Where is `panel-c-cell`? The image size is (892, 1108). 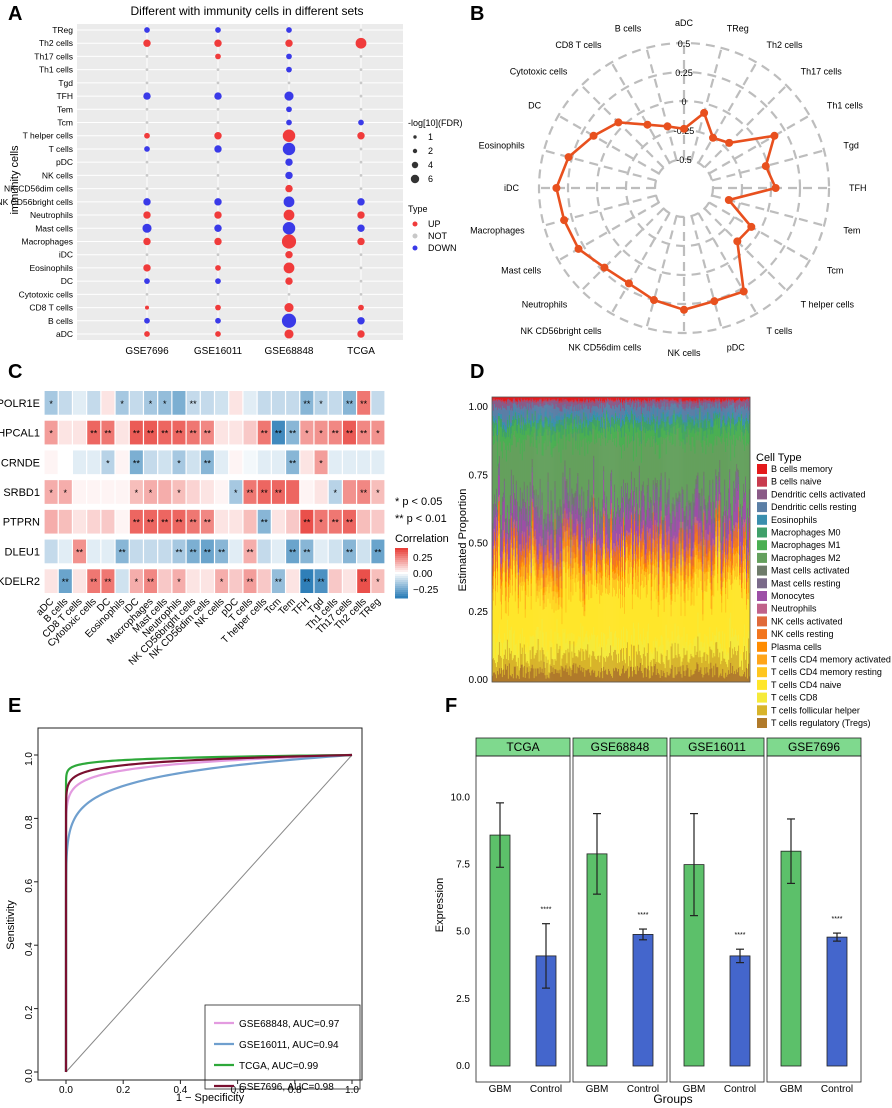 panel-c-cell is located at coordinates (65, 462).